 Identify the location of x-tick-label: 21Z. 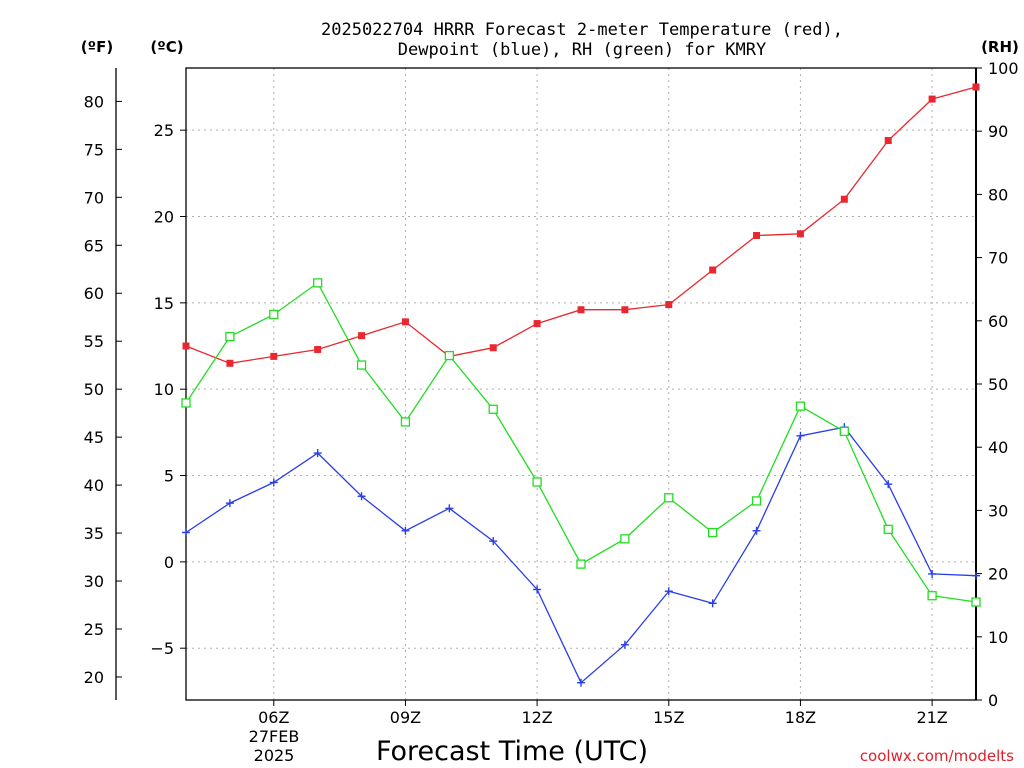
(931, 717).